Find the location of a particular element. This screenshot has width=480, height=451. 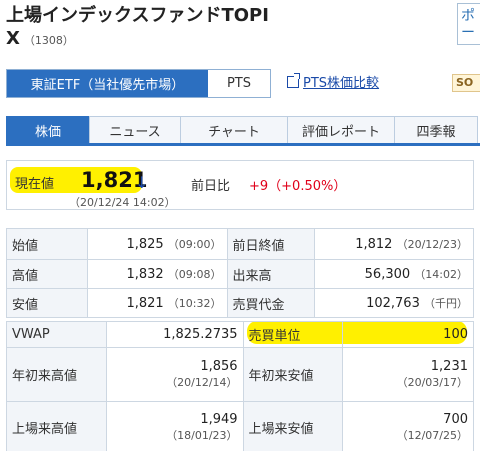

pts-compare-link: PTS株価比較 is located at coordinates (333, 81).